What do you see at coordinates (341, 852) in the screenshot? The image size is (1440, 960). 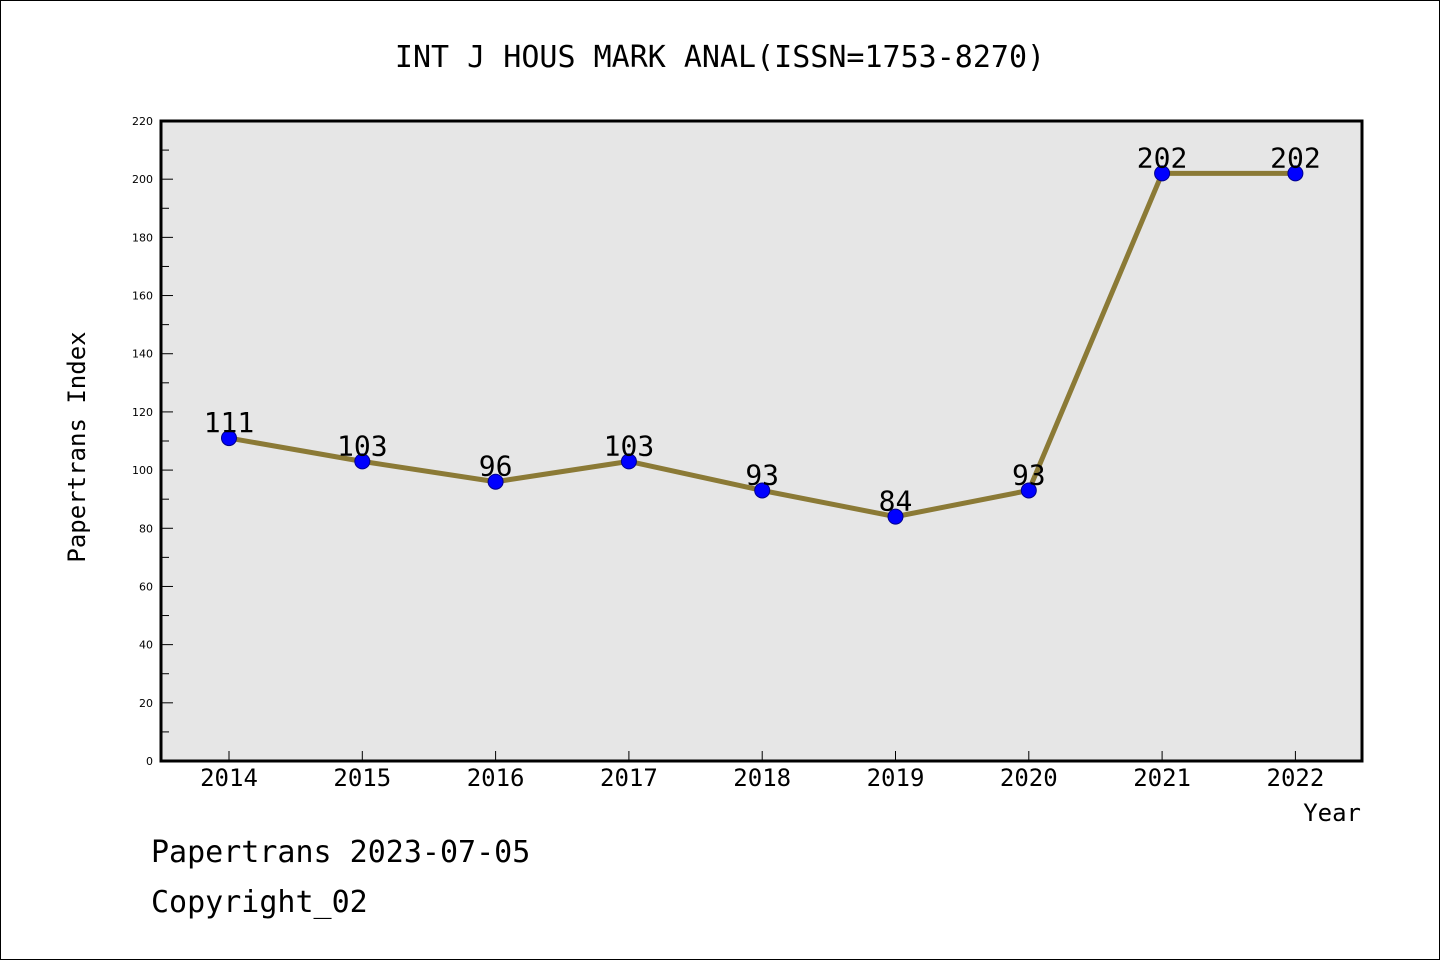 I see `footer-date: Papertrans 2023-07-05` at bounding box center [341, 852].